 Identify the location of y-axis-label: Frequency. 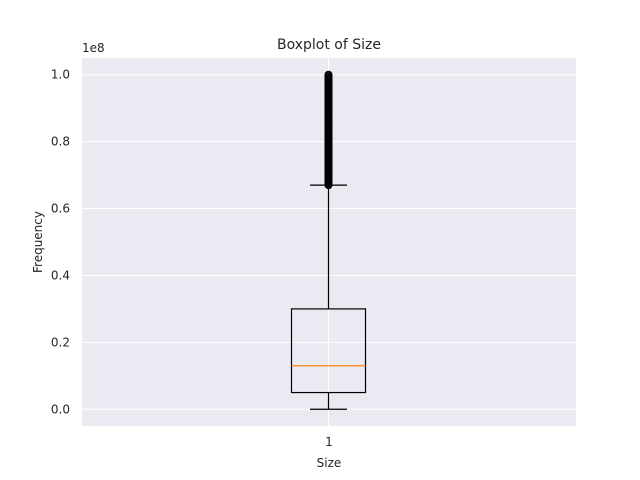
(38, 242).